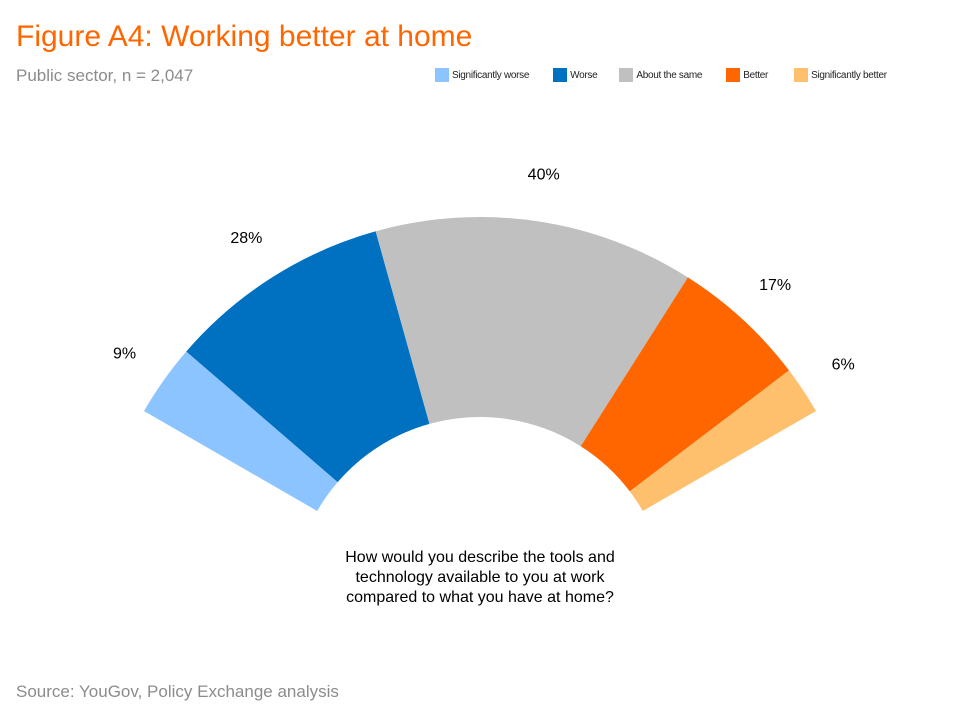 This screenshot has height=720, width=960. What do you see at coordinates (723, 440) in the screenshot?
I see `slice-significantly-better` at bounding box center [723, 440].